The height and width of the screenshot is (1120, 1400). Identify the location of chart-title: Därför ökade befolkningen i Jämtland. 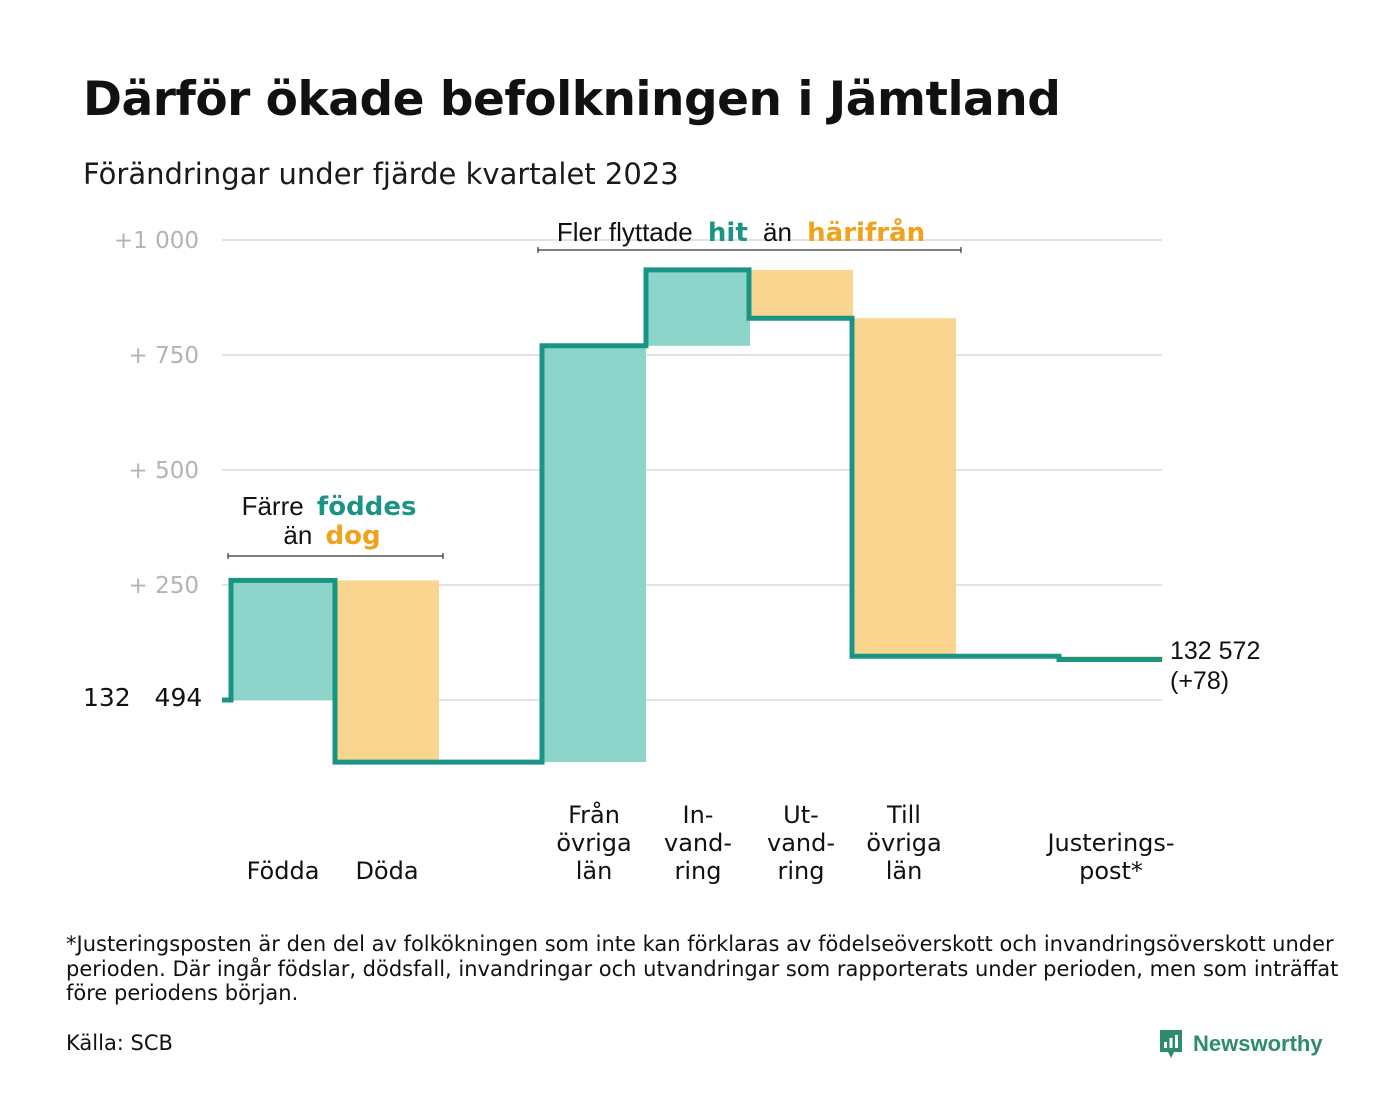
(572, 99).